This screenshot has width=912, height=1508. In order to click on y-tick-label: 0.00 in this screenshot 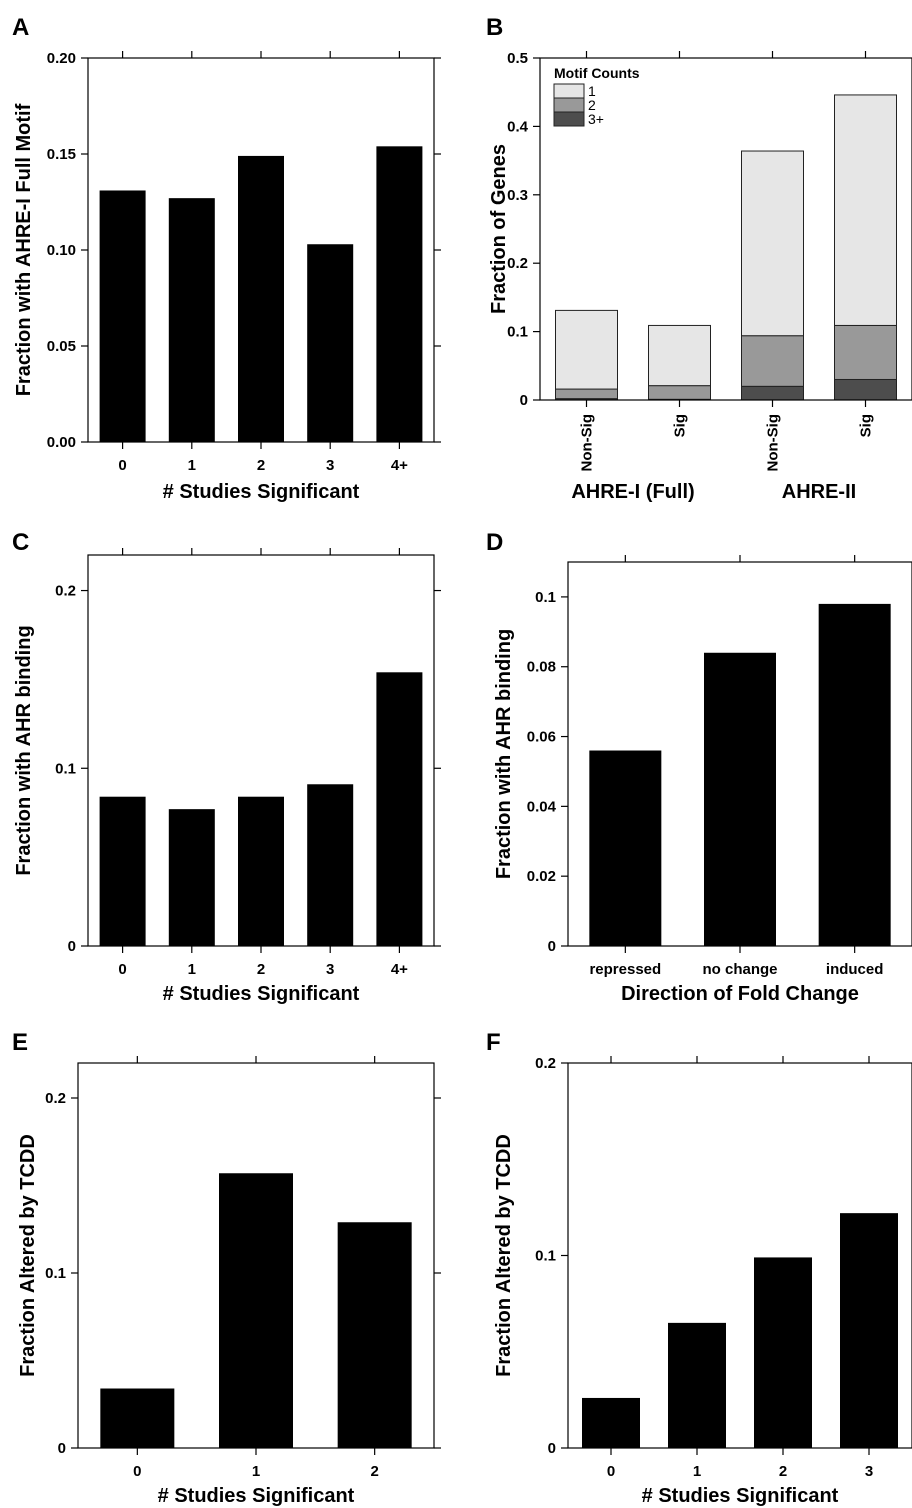, I will do `click(61, 442)`.